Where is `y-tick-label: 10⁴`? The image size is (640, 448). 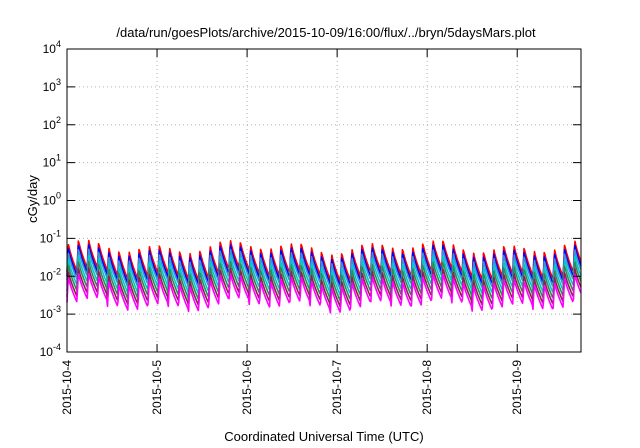 y-tick-label: 10⁴ is located at coordinates (52, 47).